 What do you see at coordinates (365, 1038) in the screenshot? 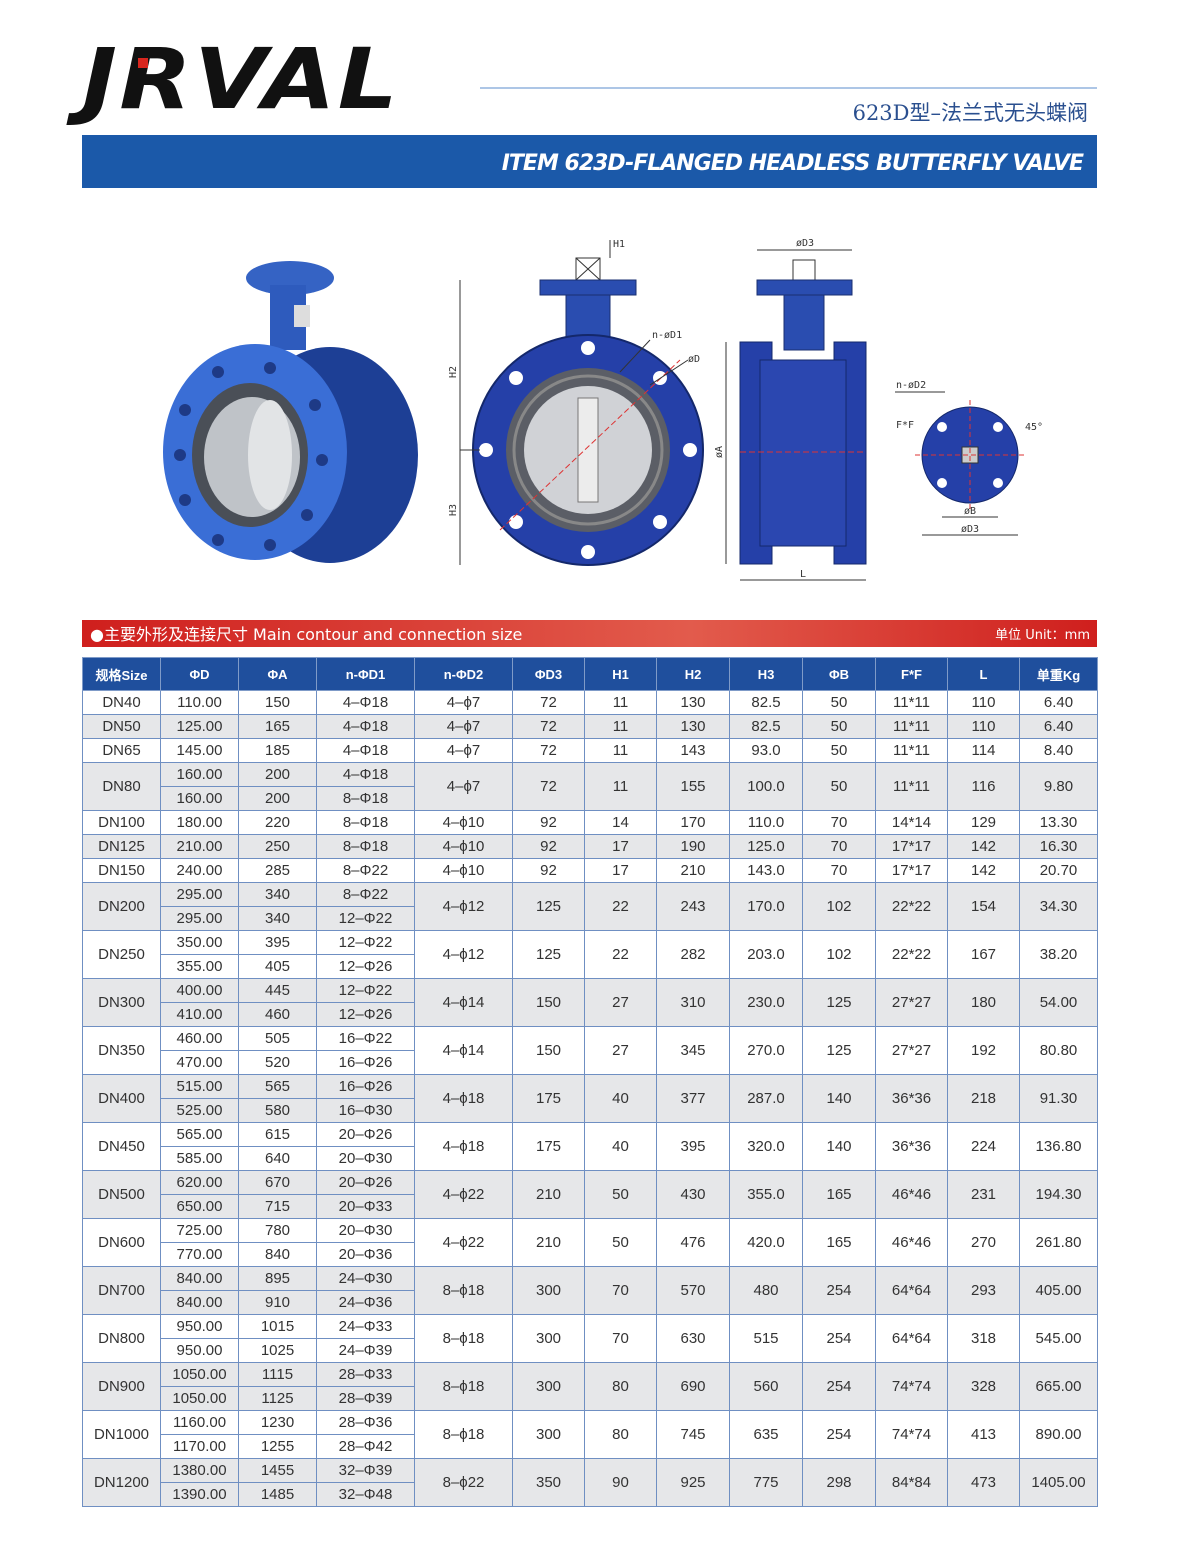
I see `cell: 16–Φ22` at bounding box center [365, 1038].